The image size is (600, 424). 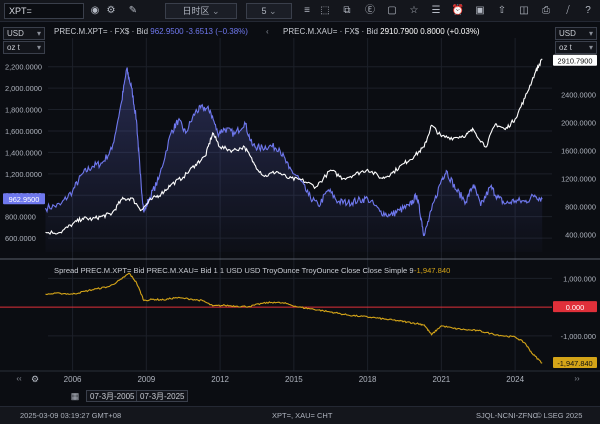 I want to click on xpt-last-value-tag-bg, so click(x=24, y=199).